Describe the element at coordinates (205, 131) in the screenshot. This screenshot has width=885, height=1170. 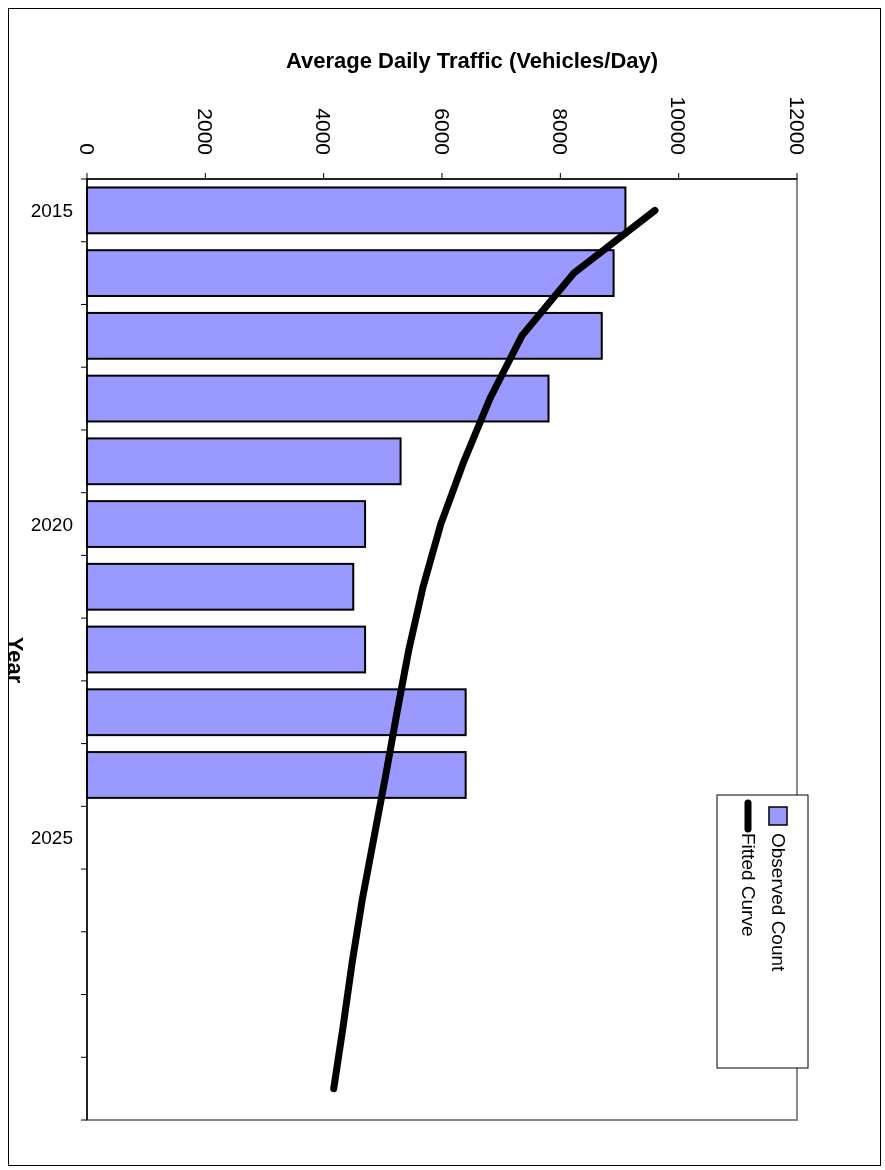
I see `x-tick-label: 2000` at that location.